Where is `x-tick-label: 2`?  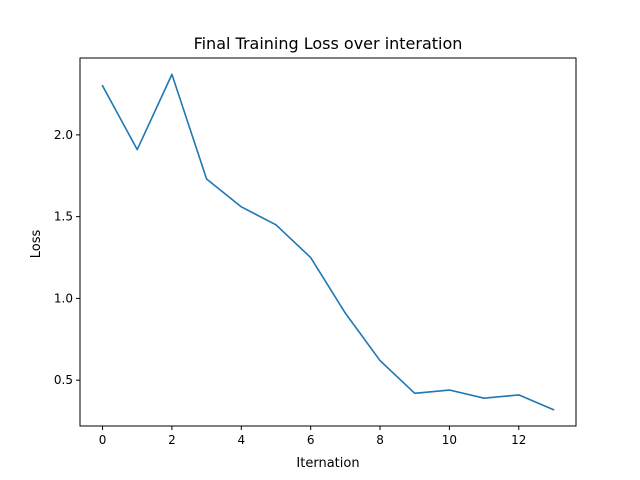
x-tick-label: 2 is located at coordinates (172, 440).